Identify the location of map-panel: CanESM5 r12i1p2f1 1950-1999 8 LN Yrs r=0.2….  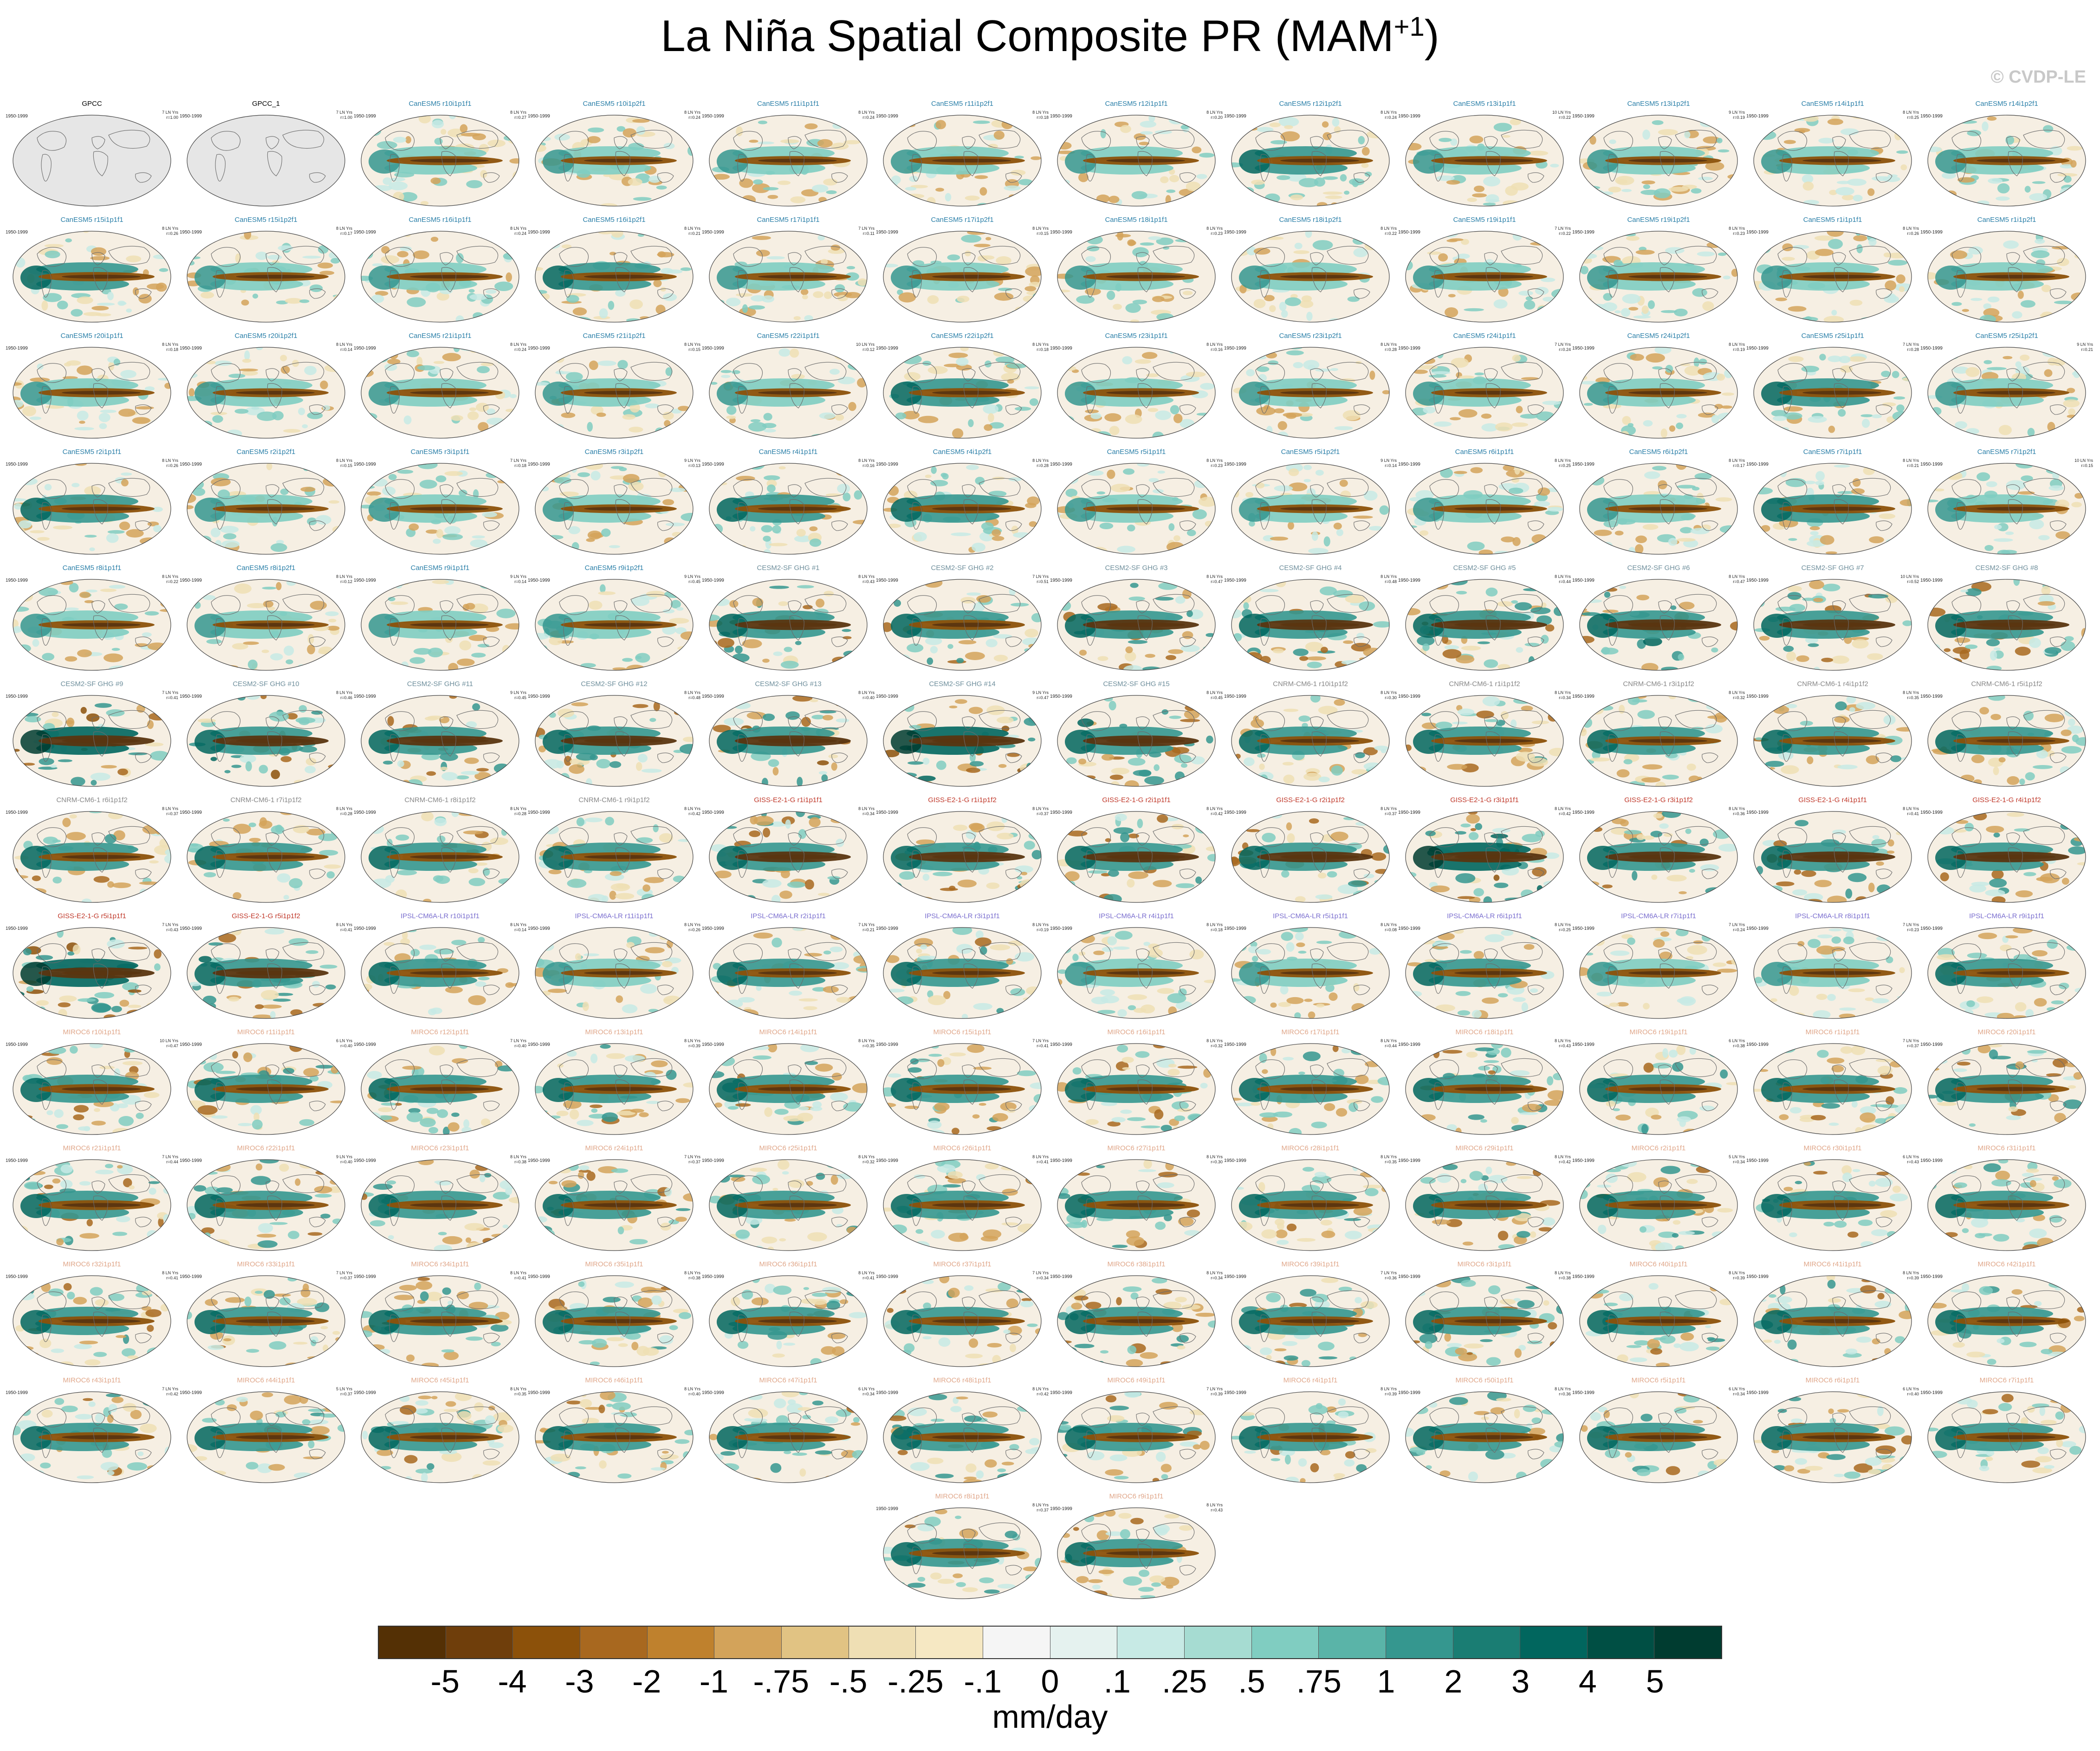
(1311, 158).